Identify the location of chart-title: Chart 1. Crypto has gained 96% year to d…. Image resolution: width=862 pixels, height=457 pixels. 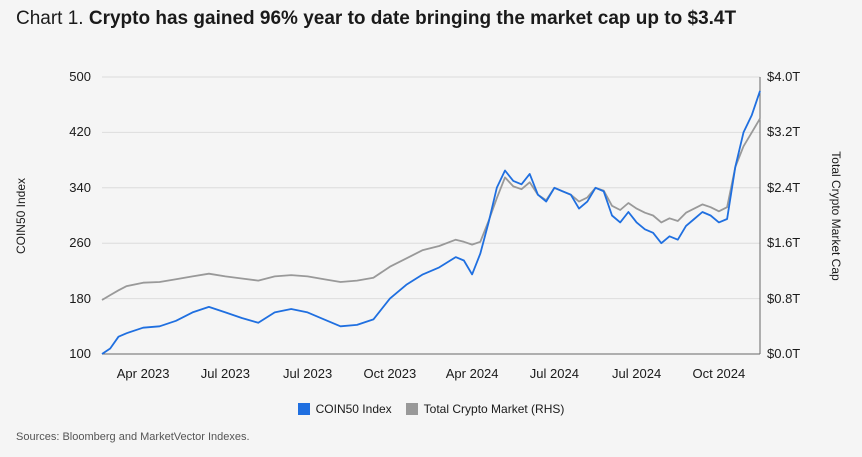
(376, 19).